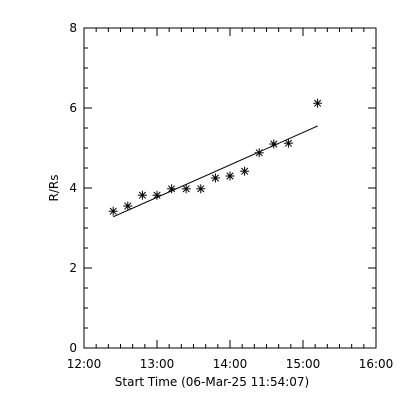 The width and height of the screenshot is (400, 400). Describe the element at coordinates (73, 188) in the screenshot. I see `y-tick-label: 4` at that location.